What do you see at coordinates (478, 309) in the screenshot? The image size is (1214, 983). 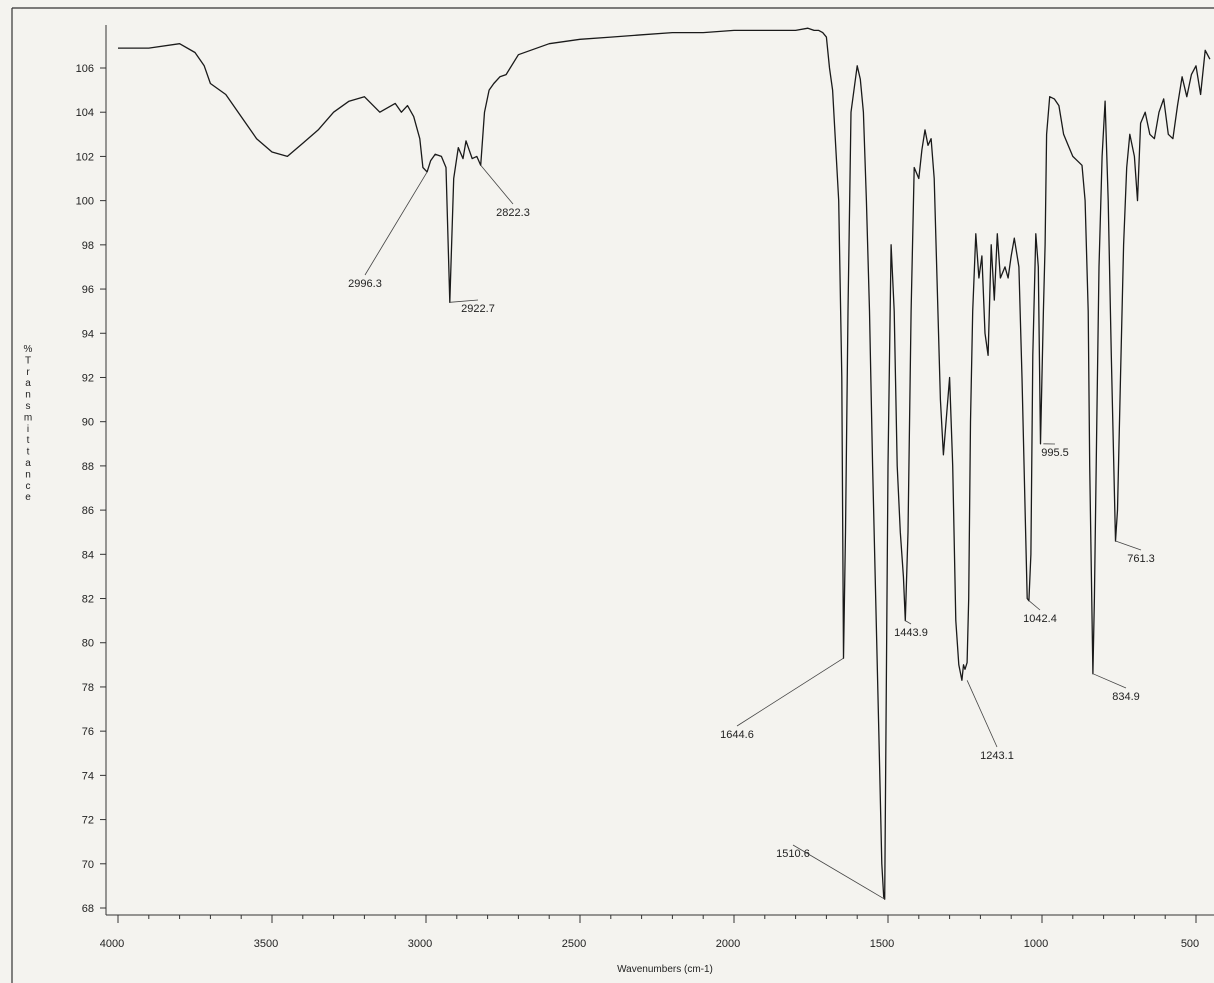 I see `peak-label: 2922.7` at bounding box center [478, 309].